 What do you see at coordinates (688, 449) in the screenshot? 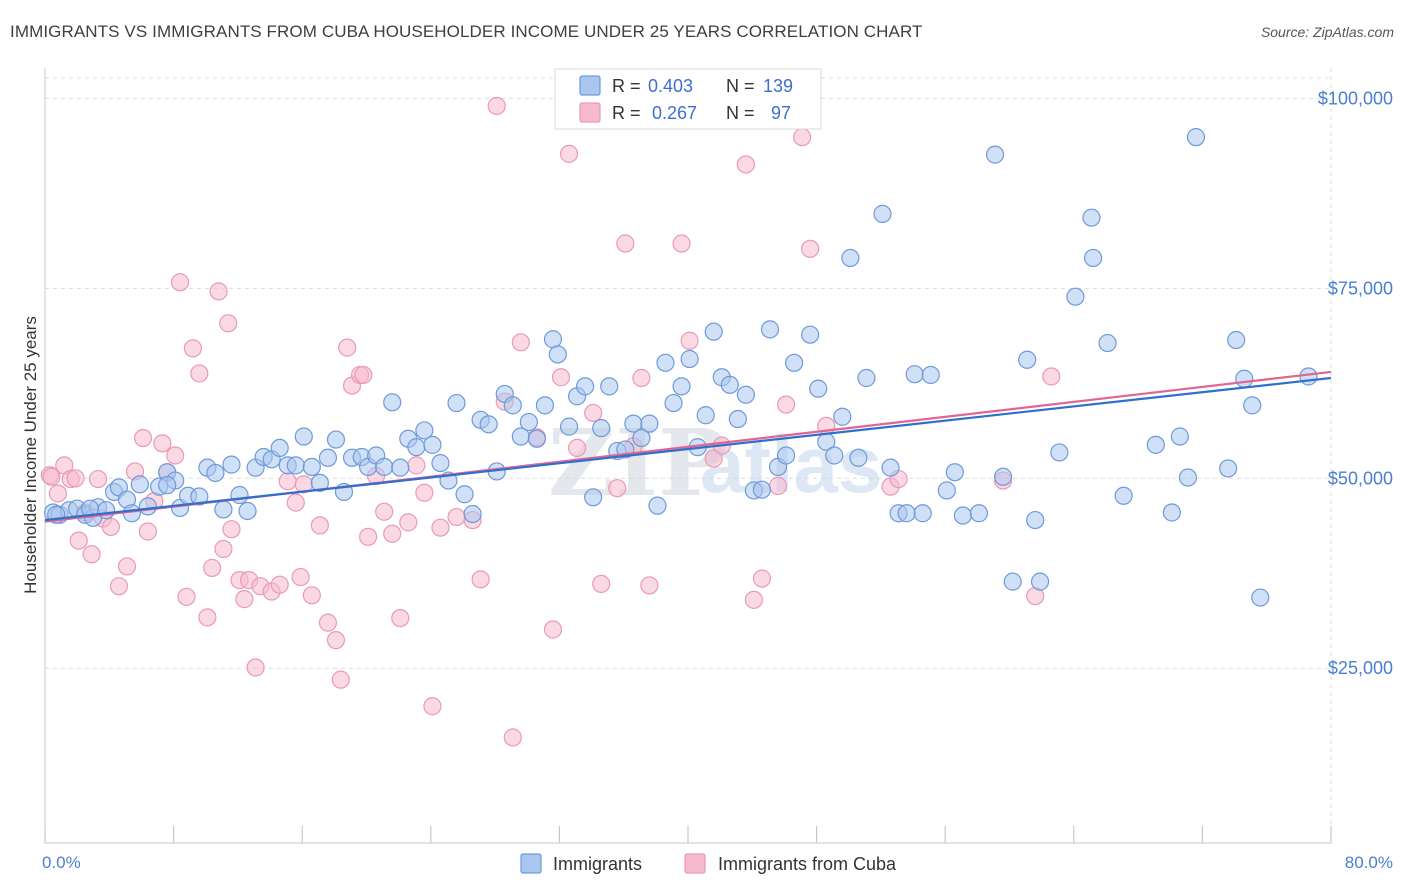
I see `trend-line-immigrants` at bounding box center [688, 449].